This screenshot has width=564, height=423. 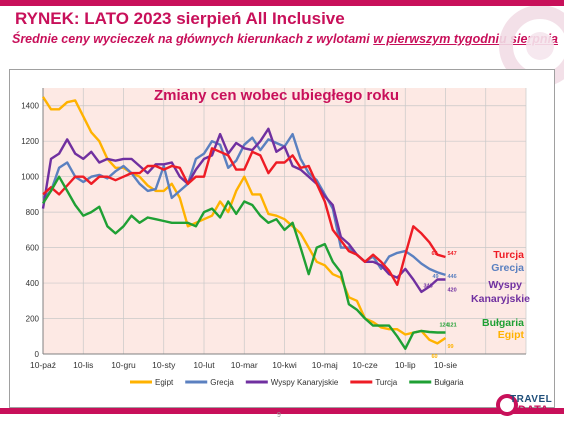 What do you see at coordinates (276, 95) in the screenshot?
I see `chart-title: Zmiany cen wobec ubiegłego roku` at bounding box center [276, 95].